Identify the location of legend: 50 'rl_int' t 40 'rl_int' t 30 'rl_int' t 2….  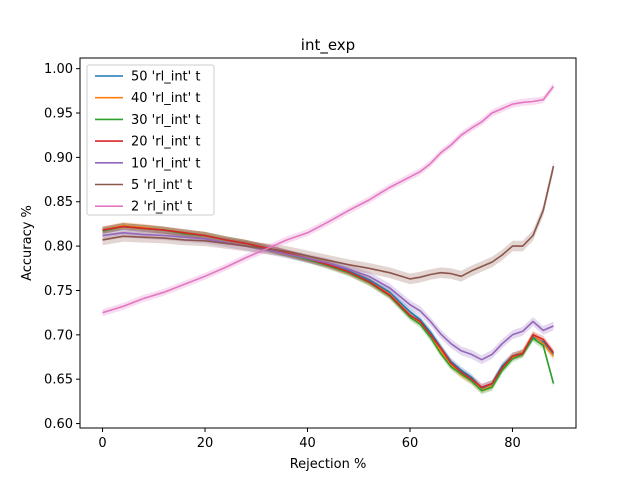
(150, 140).